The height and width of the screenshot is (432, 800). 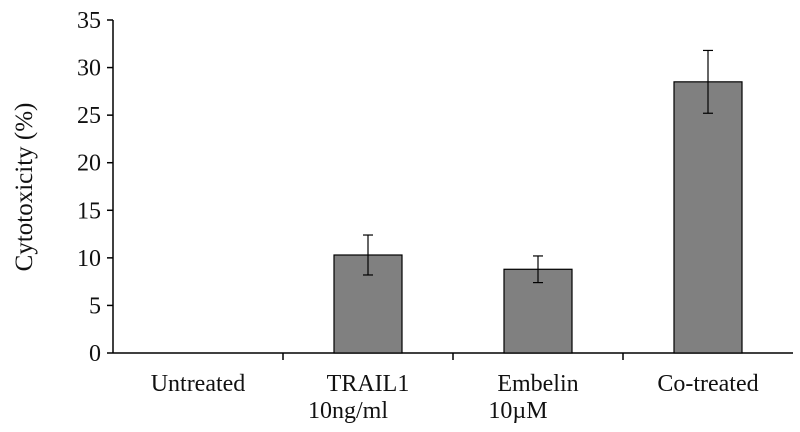 What do you see at coordinates (368, 384) in the screenshot?
I see `x-tick-label: TRAIL1` at bounding box center [368, 384].